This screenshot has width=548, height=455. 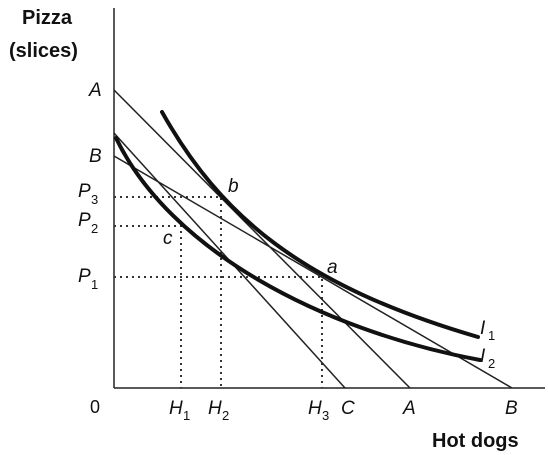 I want to click on y-label-p1: P 1, so click(x=88, y=279).